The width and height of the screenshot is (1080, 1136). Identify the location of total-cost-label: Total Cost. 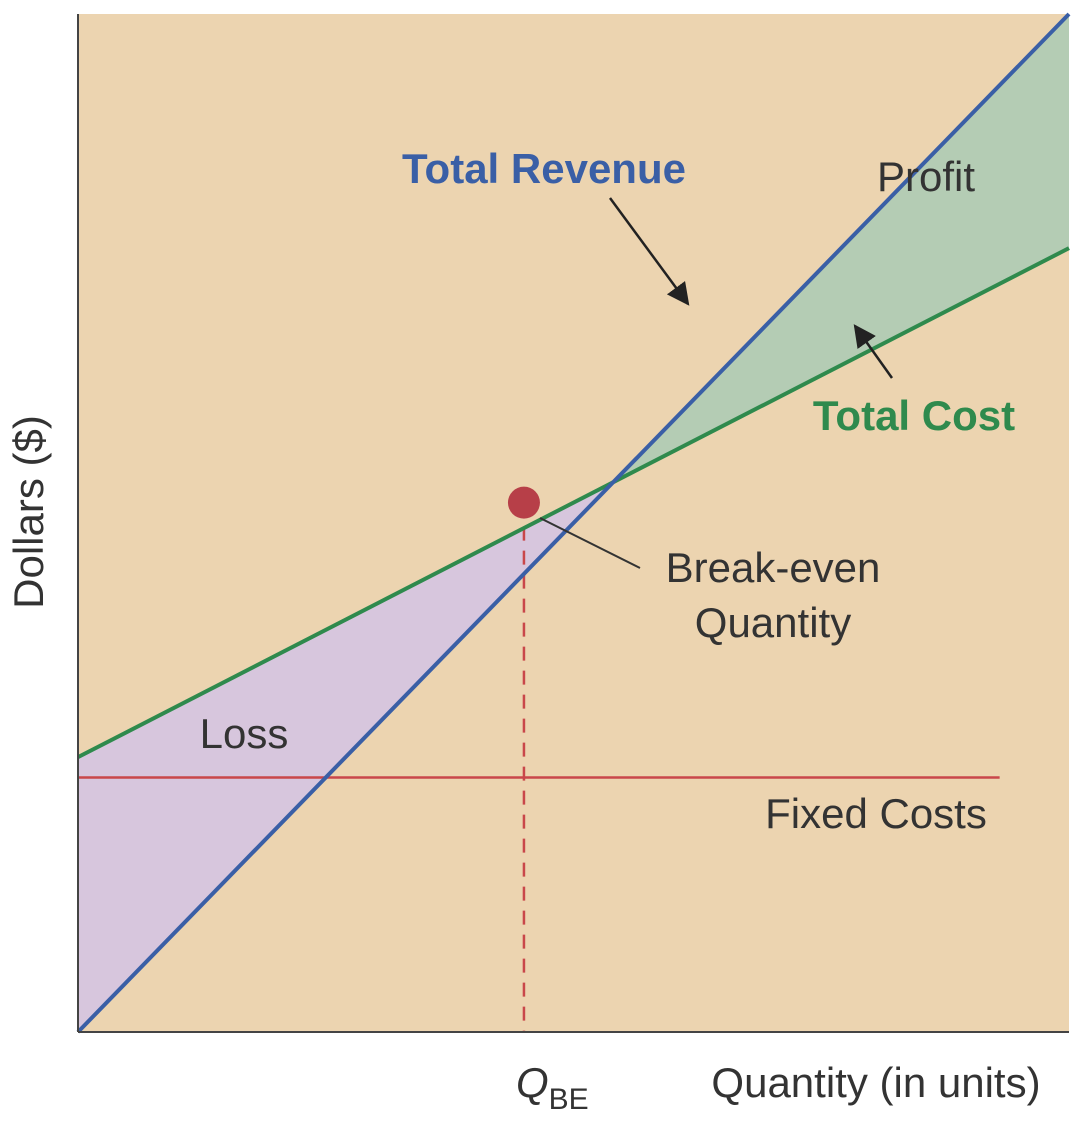
(914, 415).